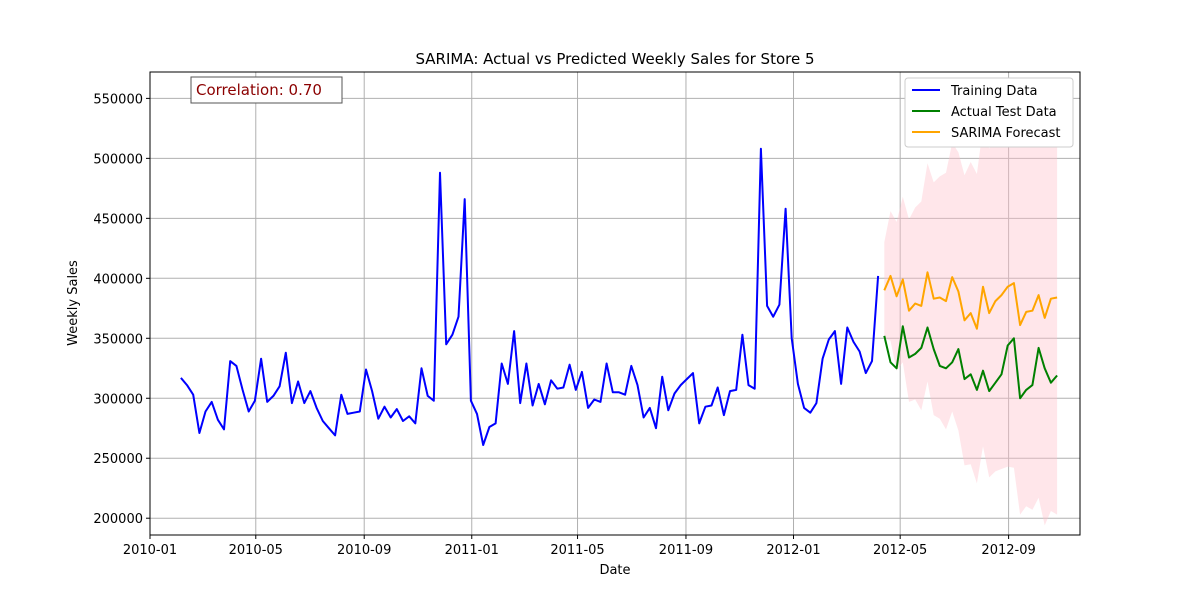 This screenshot has width=1200, height=604. What do you see at coordinates (472, 550) in the screenshot?
I see `x-tick-label: 2011-01` at bounding box center [472, 550].